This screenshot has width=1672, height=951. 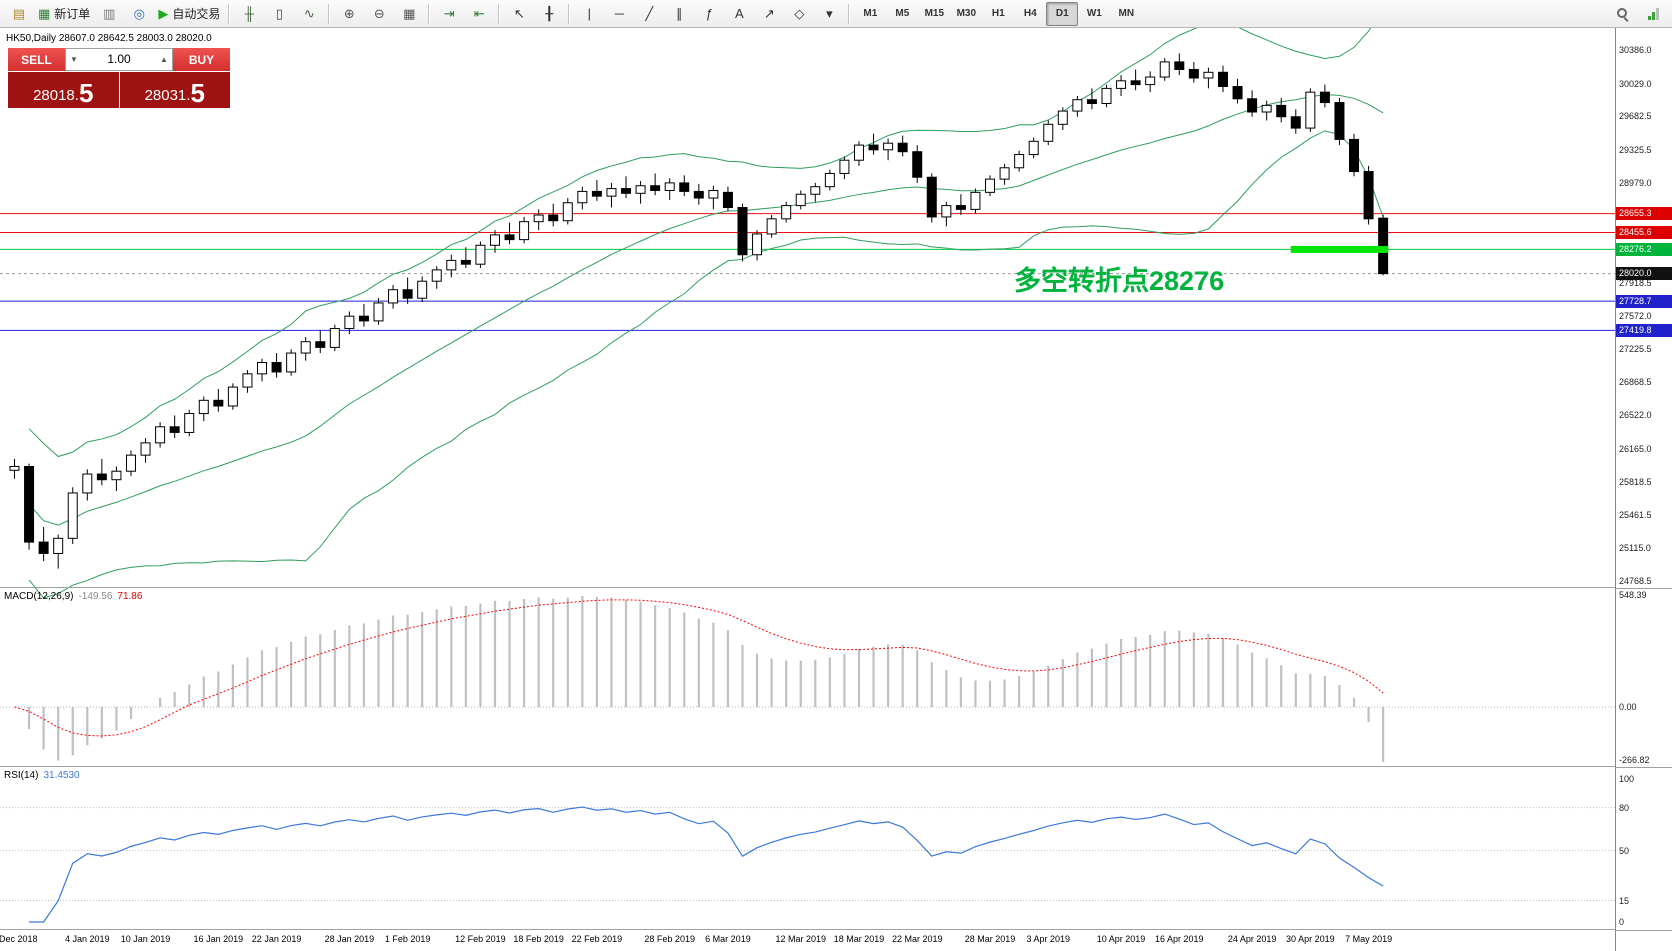 I want to click on equidistant-channel-button: ∥, so click(x=679, y=14).